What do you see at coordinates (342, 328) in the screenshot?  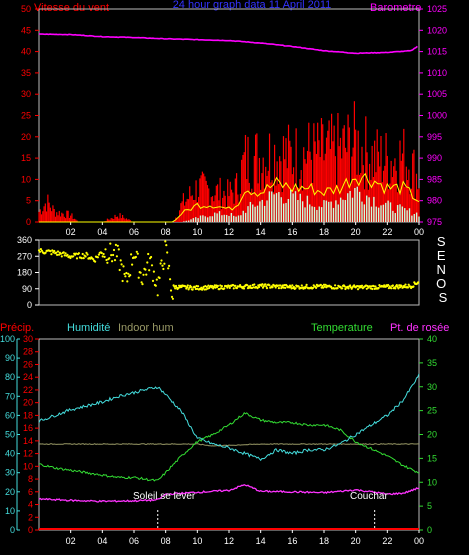 I see `temperature-legend: Temperature` at bounding box center [342, 328].